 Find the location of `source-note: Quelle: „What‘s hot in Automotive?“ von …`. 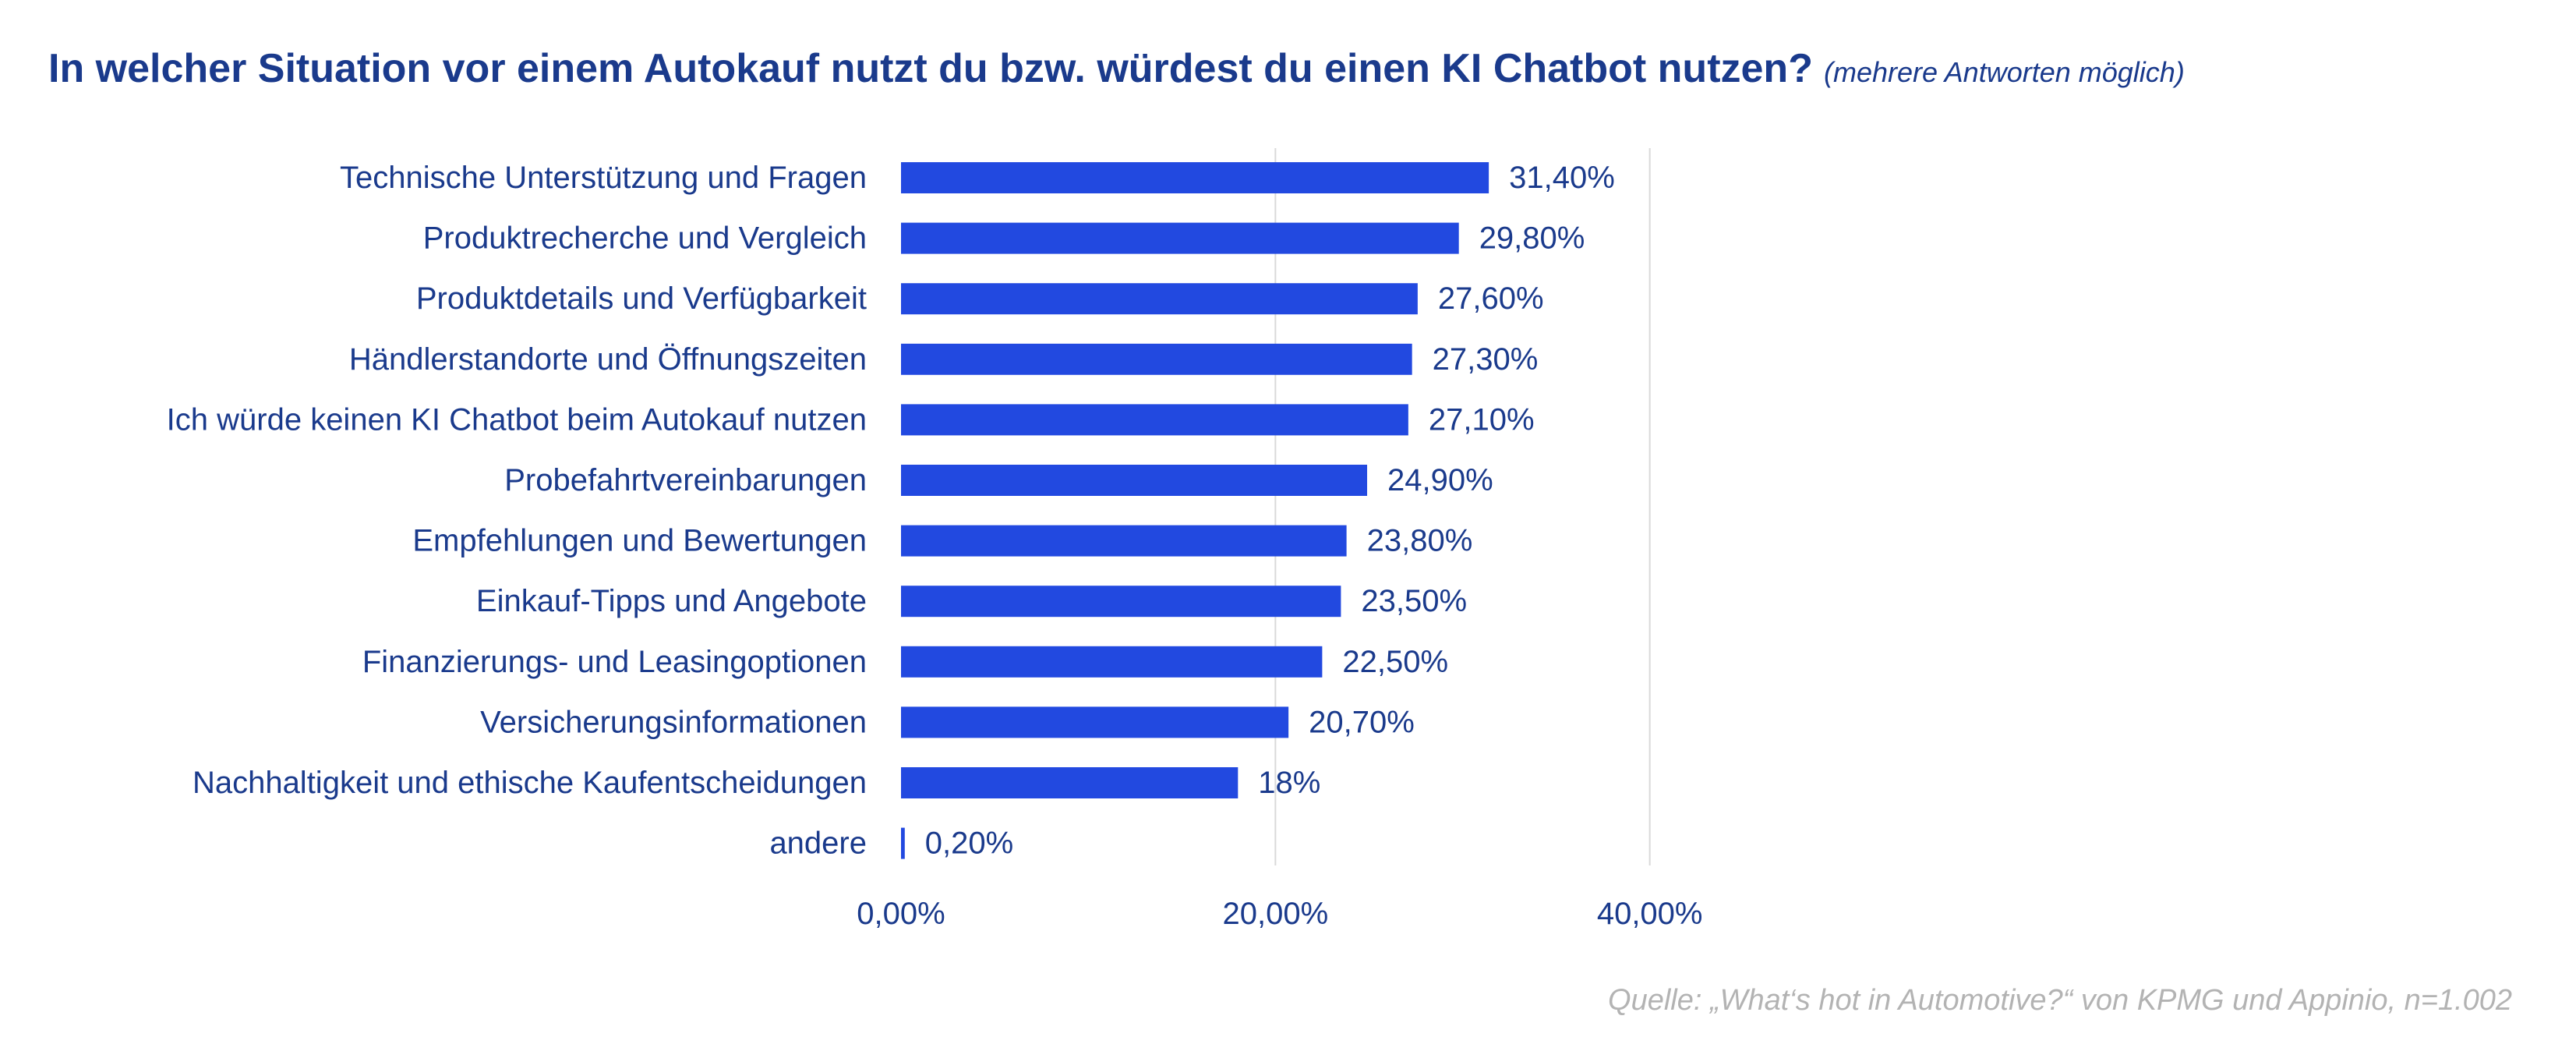

source-note: Quelle: „What‘s hot in Automotive?“ von … is located at coordinates (2060, 1001).